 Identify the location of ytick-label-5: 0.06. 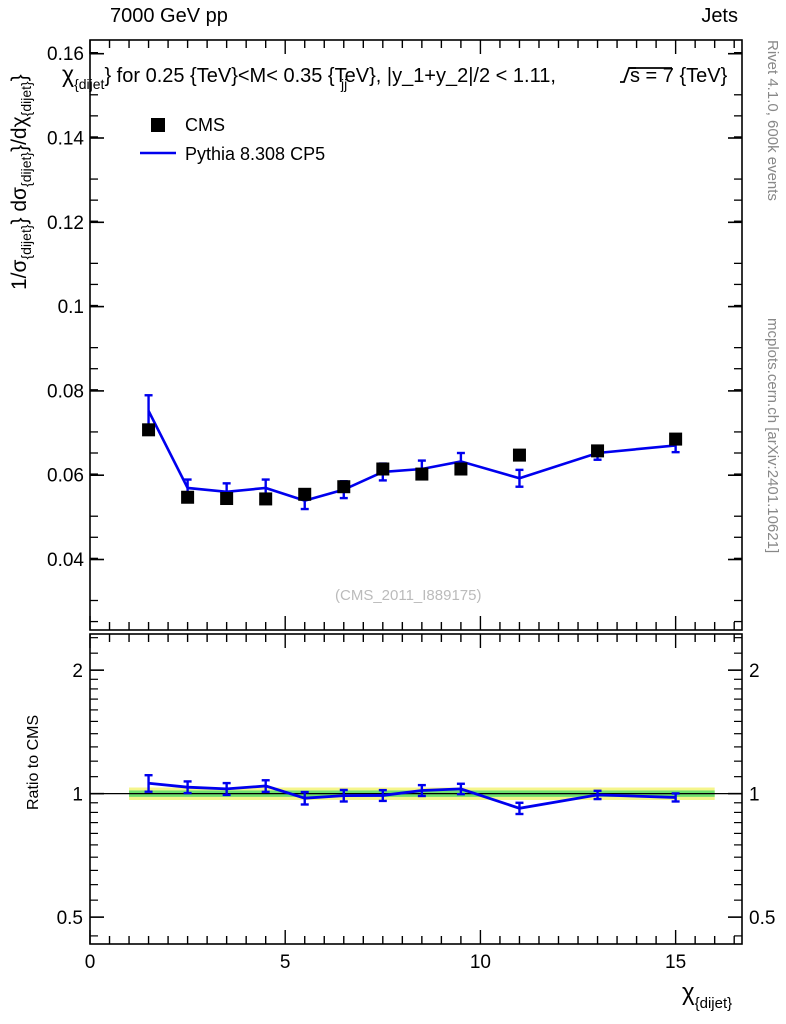
(65, 476).